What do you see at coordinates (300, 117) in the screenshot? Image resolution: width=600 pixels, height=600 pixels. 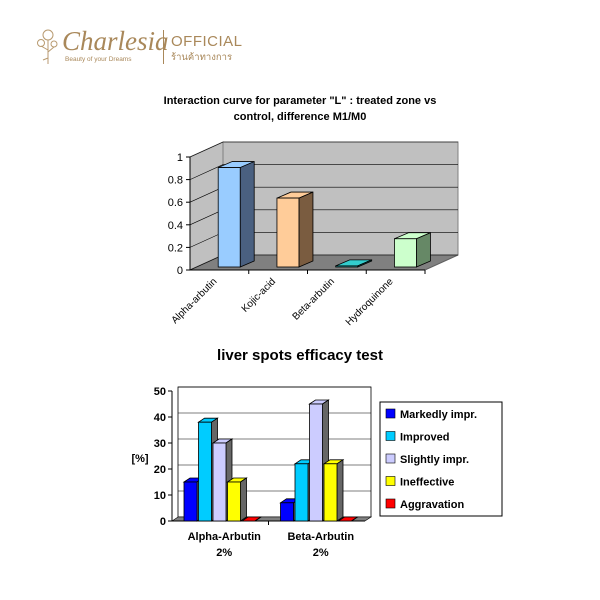 I see `chart1-title-line2: control, difference M1/M0` at bounding box center [300, 117].